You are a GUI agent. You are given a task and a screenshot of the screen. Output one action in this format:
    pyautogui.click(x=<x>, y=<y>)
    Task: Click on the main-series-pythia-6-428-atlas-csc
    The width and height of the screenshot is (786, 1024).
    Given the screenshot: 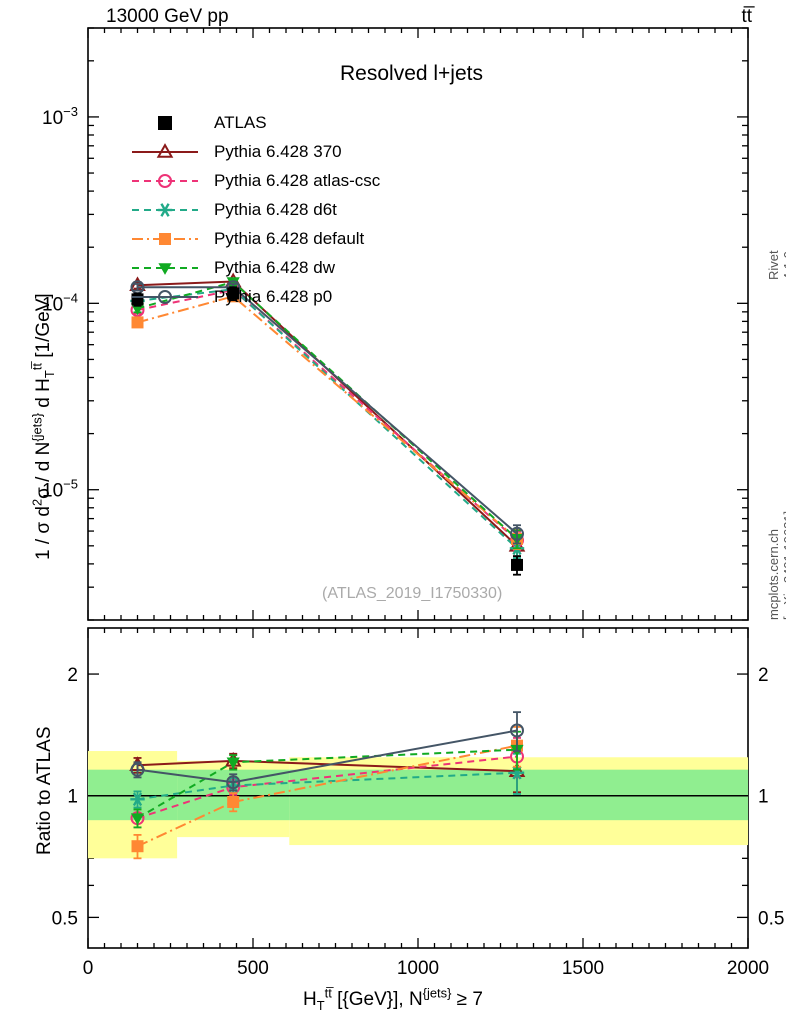 What is the action you would take?
    pyautogui.click(x=327, y=416)
    